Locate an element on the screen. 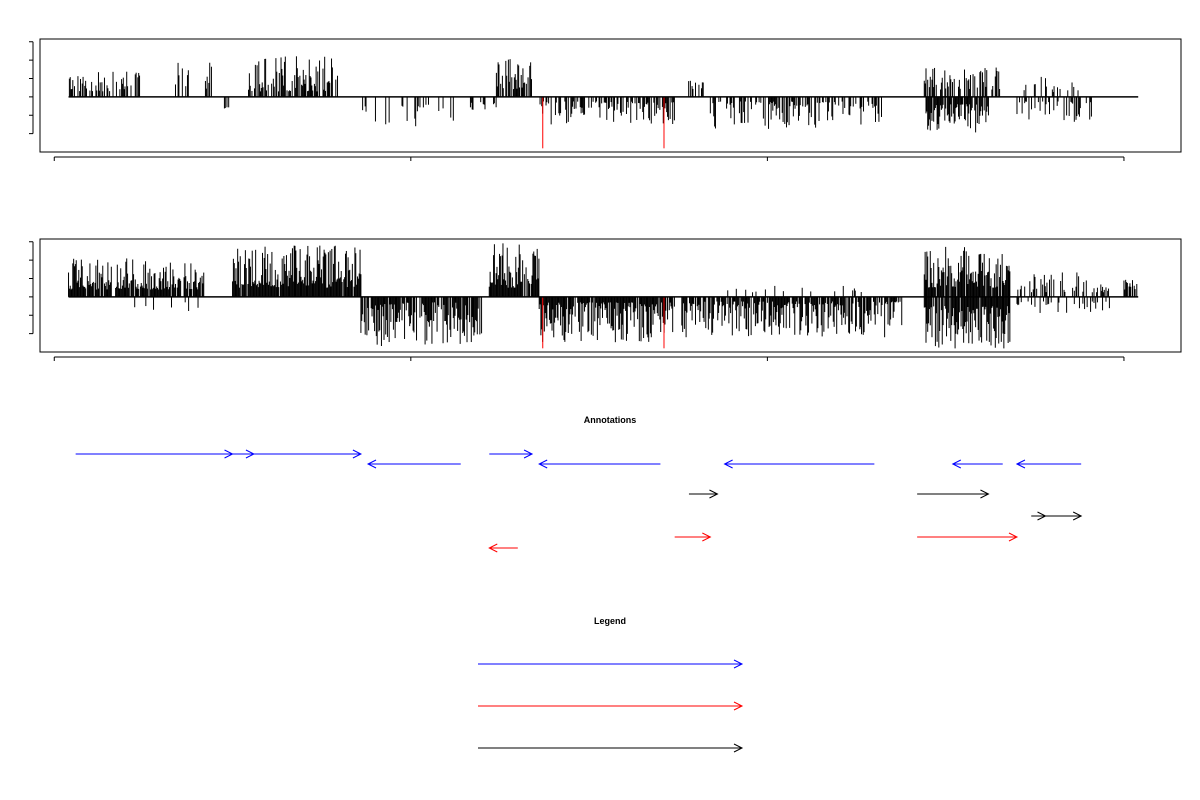 The width and height of the screenshot is (1200, 800). xrn1-coverage-panel is located at coordinates (605, 299).